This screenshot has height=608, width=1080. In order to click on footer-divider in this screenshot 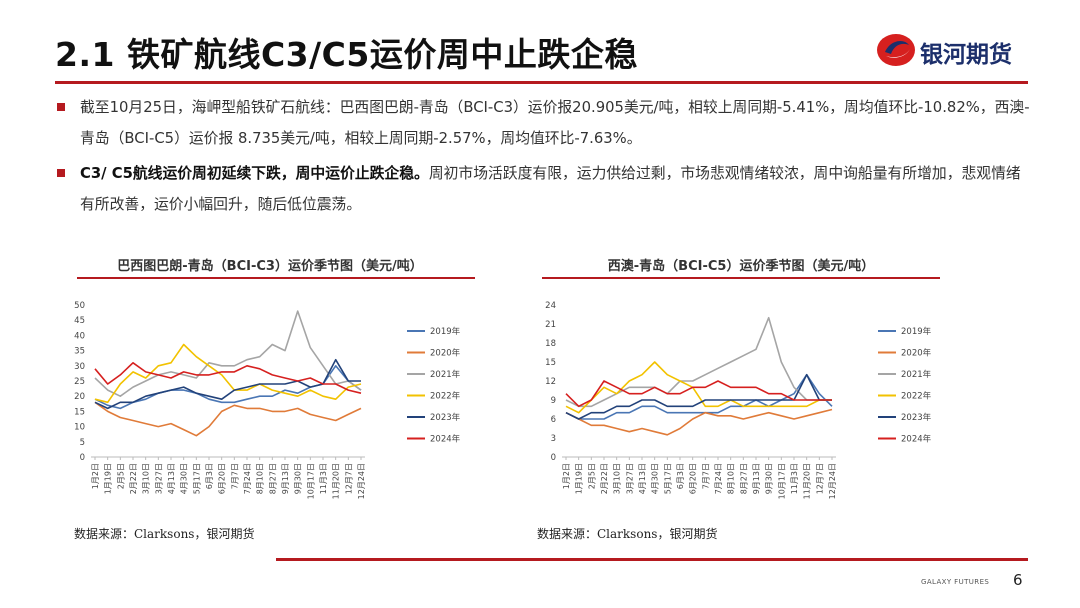, I will do `click(652, 559)`.